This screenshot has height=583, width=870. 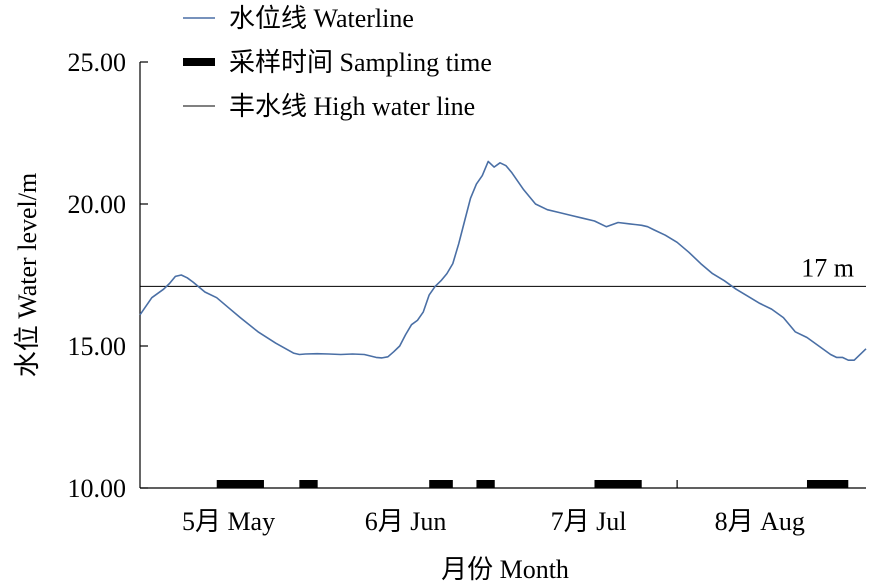 I want to click on legend-waterline-label: 水位线 Waterline, so click(x=321, y=18).